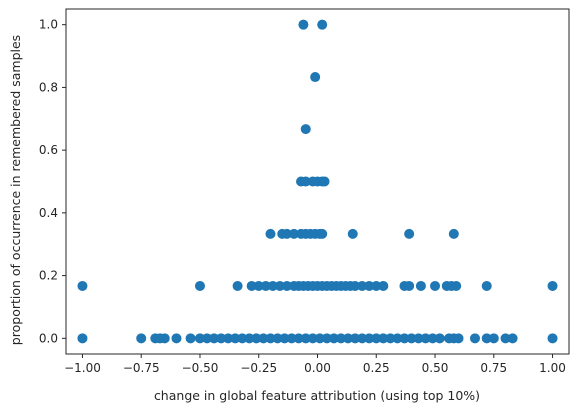 This screenshot has width=579, height=413. Describe the element at coordinates (317, 368) in the screenshot. I see `x-tick-label: 0.00` at that location.